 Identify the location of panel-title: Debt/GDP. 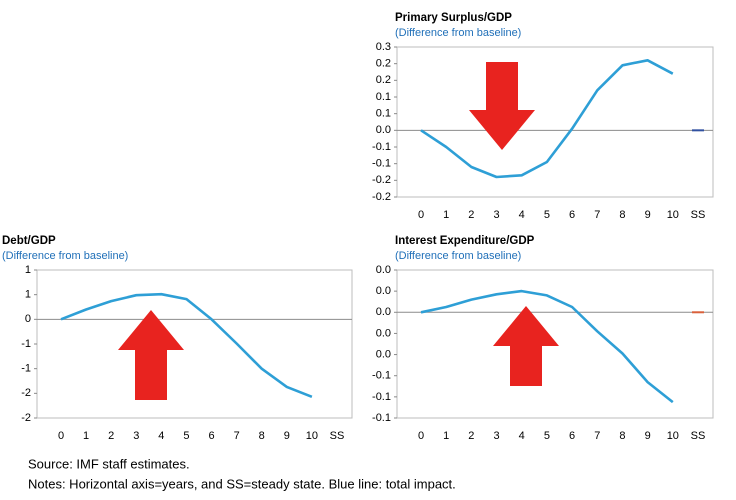
(29, 241).